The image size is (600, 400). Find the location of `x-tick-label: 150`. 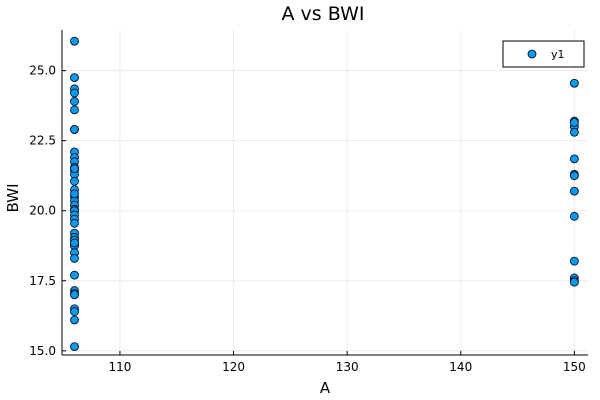

x-tick-label: 150 is located at coordinates (574, 367).